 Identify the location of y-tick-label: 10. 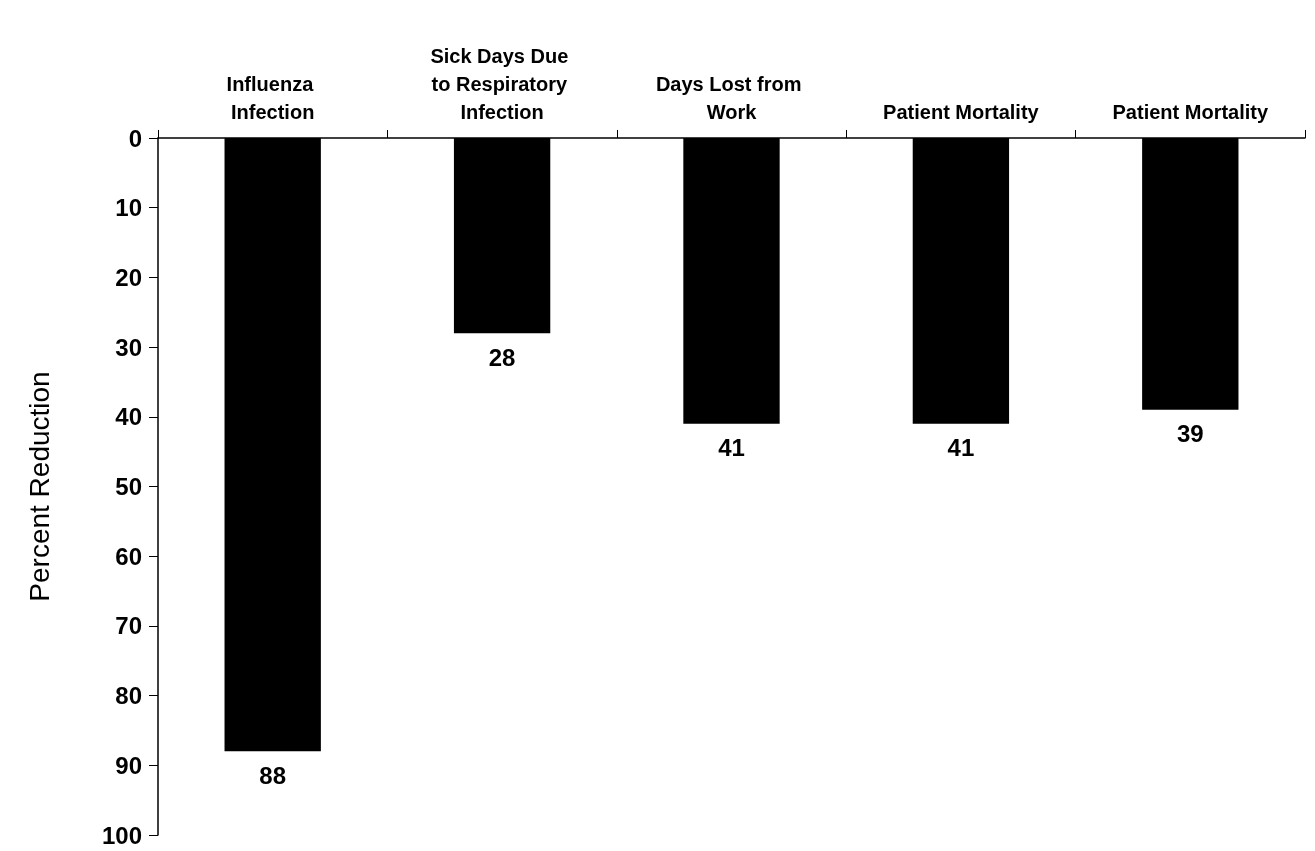
(128, 208).